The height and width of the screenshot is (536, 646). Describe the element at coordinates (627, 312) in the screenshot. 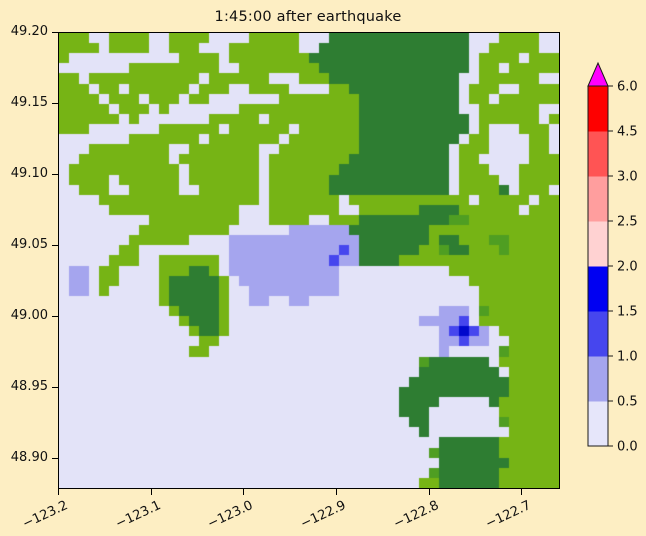

I see `colorbar-tick-label: 1.5` at that location.